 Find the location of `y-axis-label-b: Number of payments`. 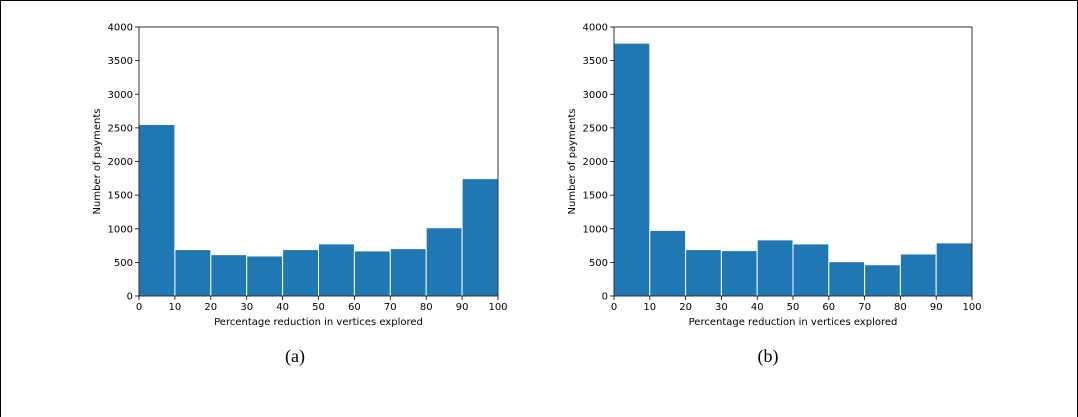

y-axis-label-b: Number of payments is located at coordinates (572, 162).